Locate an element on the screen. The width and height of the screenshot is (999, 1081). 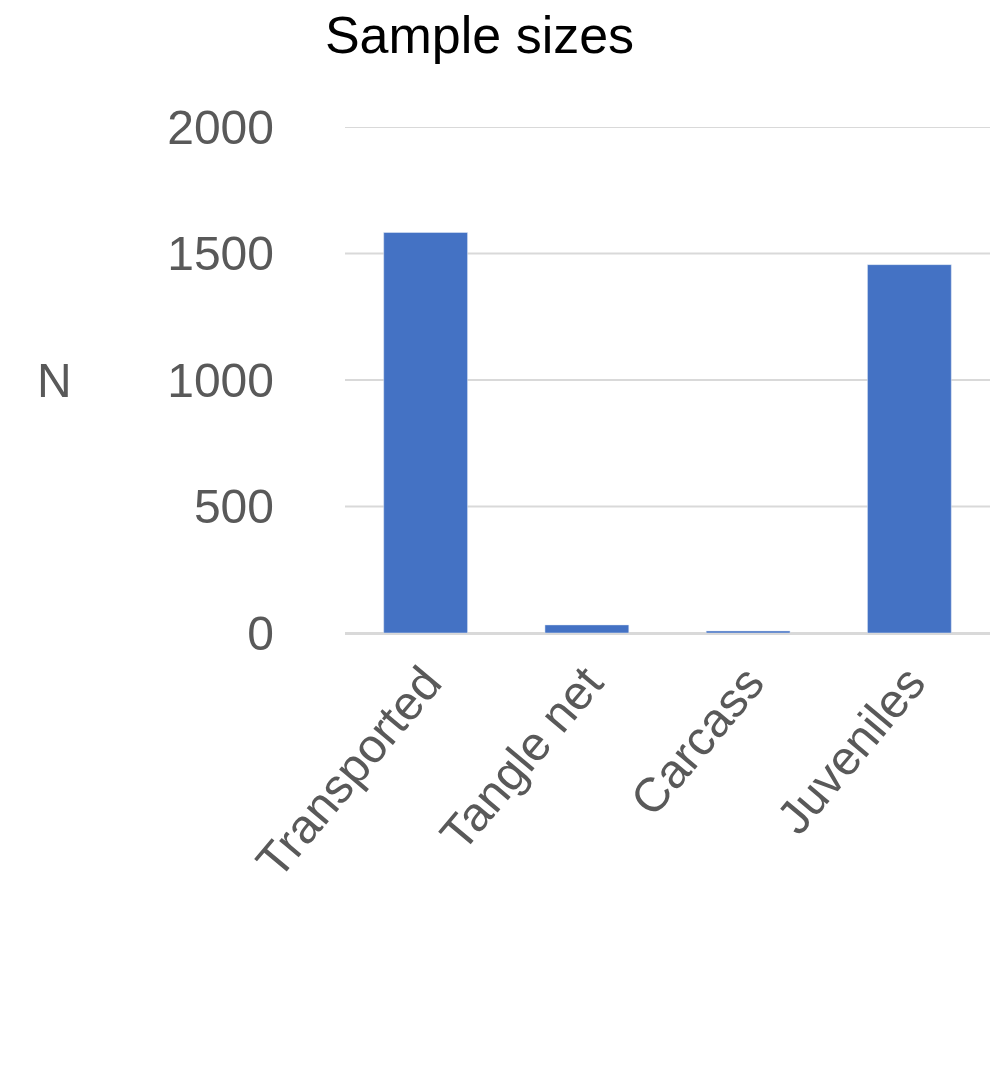
y-axis-title: N is located at coordinates (54, 380).